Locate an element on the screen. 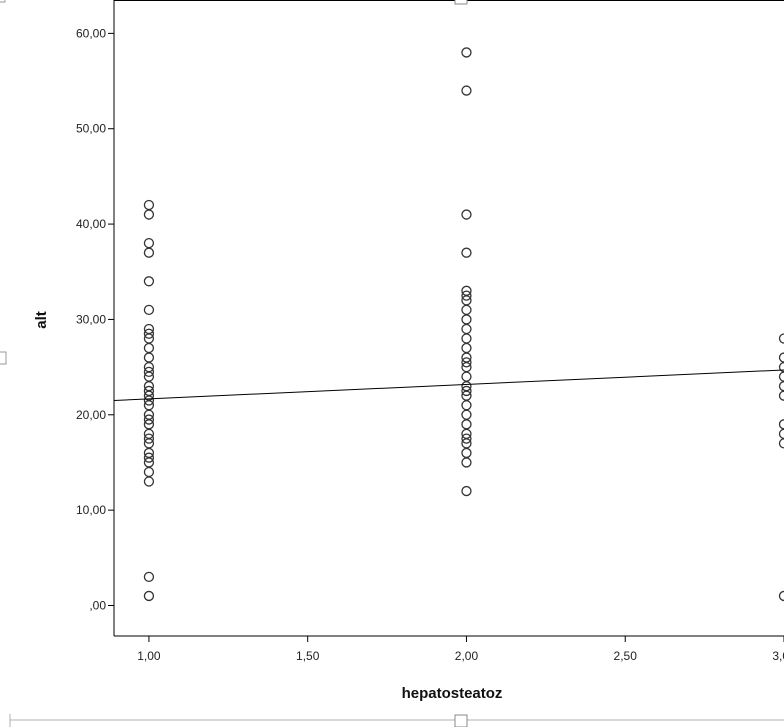  y-tick-label: 10,00 is located at coordinates (91, 510).